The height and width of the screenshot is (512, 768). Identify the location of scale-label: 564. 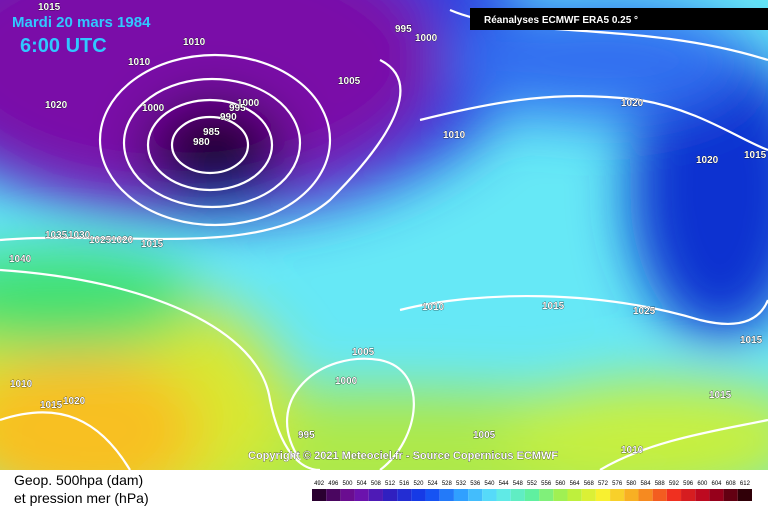
(575, 484).